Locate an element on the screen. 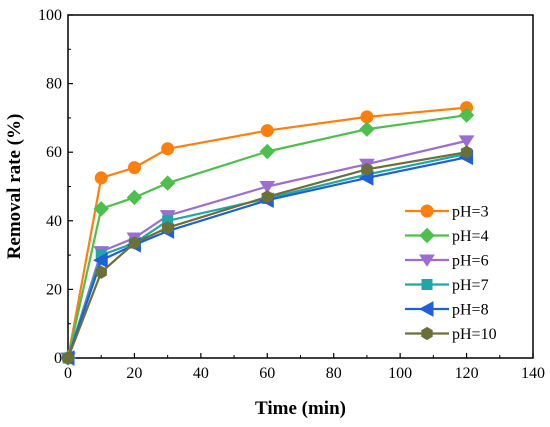  legend-entry: pH=7 is located at coordinates (447, 285).